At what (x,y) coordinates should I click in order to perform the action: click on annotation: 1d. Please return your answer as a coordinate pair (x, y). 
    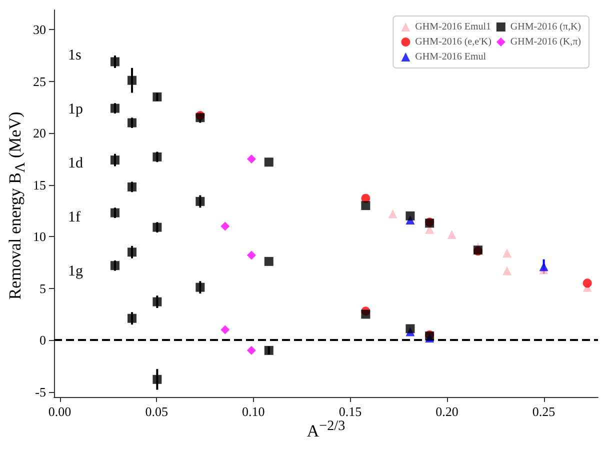
    Looking at the image, I should click on (76, 164).